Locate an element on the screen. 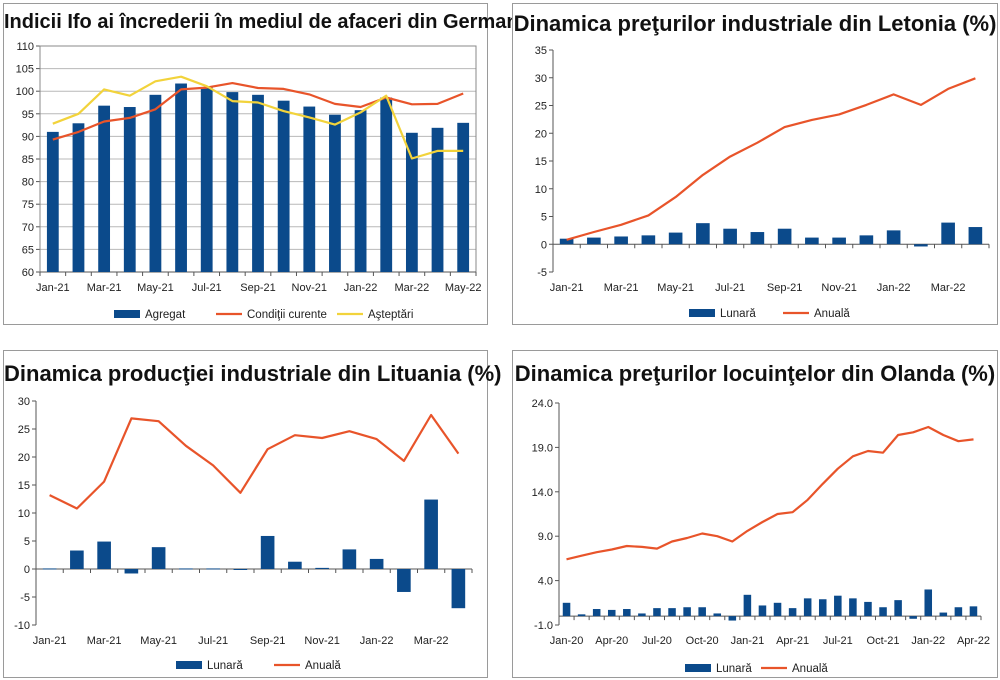  y-tick-label: 4.0 is located at coordinates (545, 582).